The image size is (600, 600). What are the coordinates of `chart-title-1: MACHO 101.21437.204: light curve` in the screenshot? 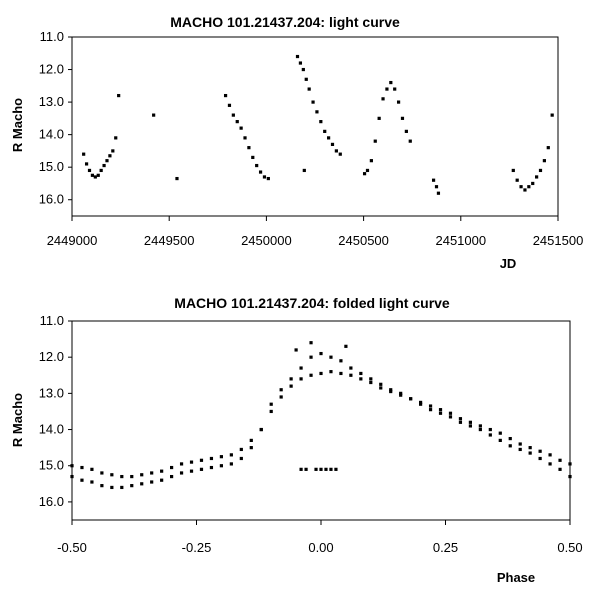 It's located at (285, 22).